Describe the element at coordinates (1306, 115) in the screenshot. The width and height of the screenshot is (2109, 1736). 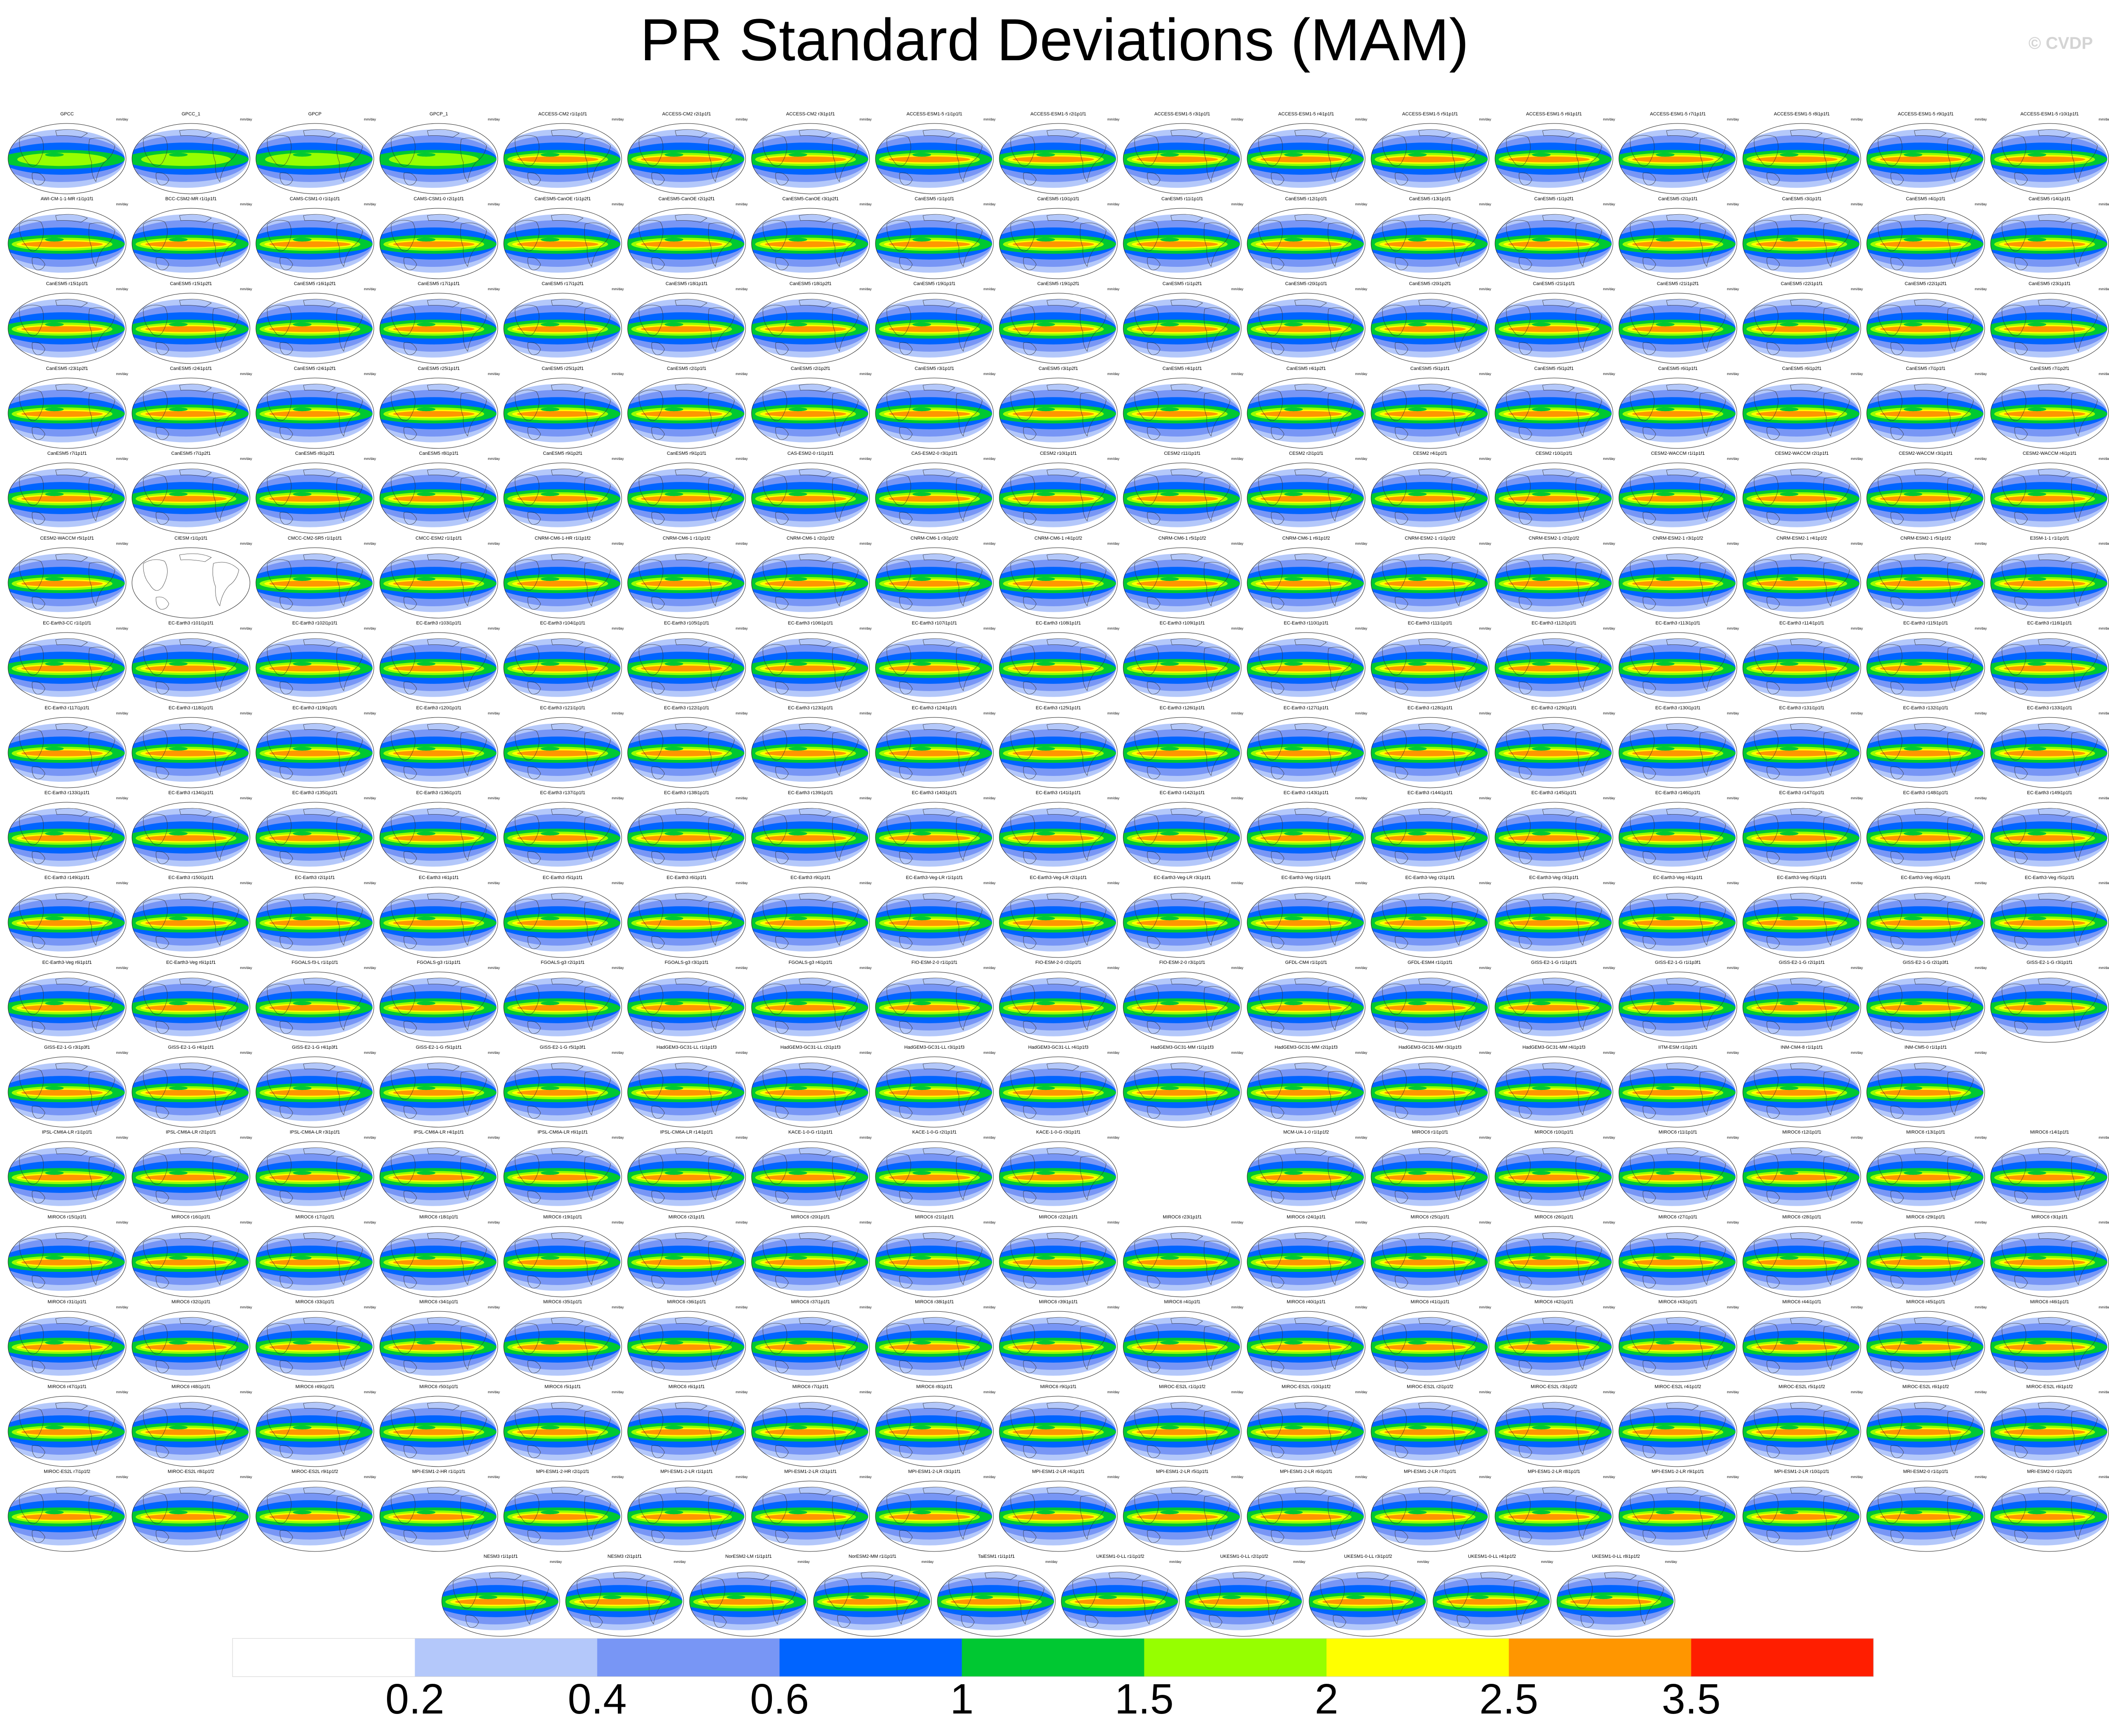
I see `panel-title: ACCESS-ESM1-5 r4i1p1f1` at that location.